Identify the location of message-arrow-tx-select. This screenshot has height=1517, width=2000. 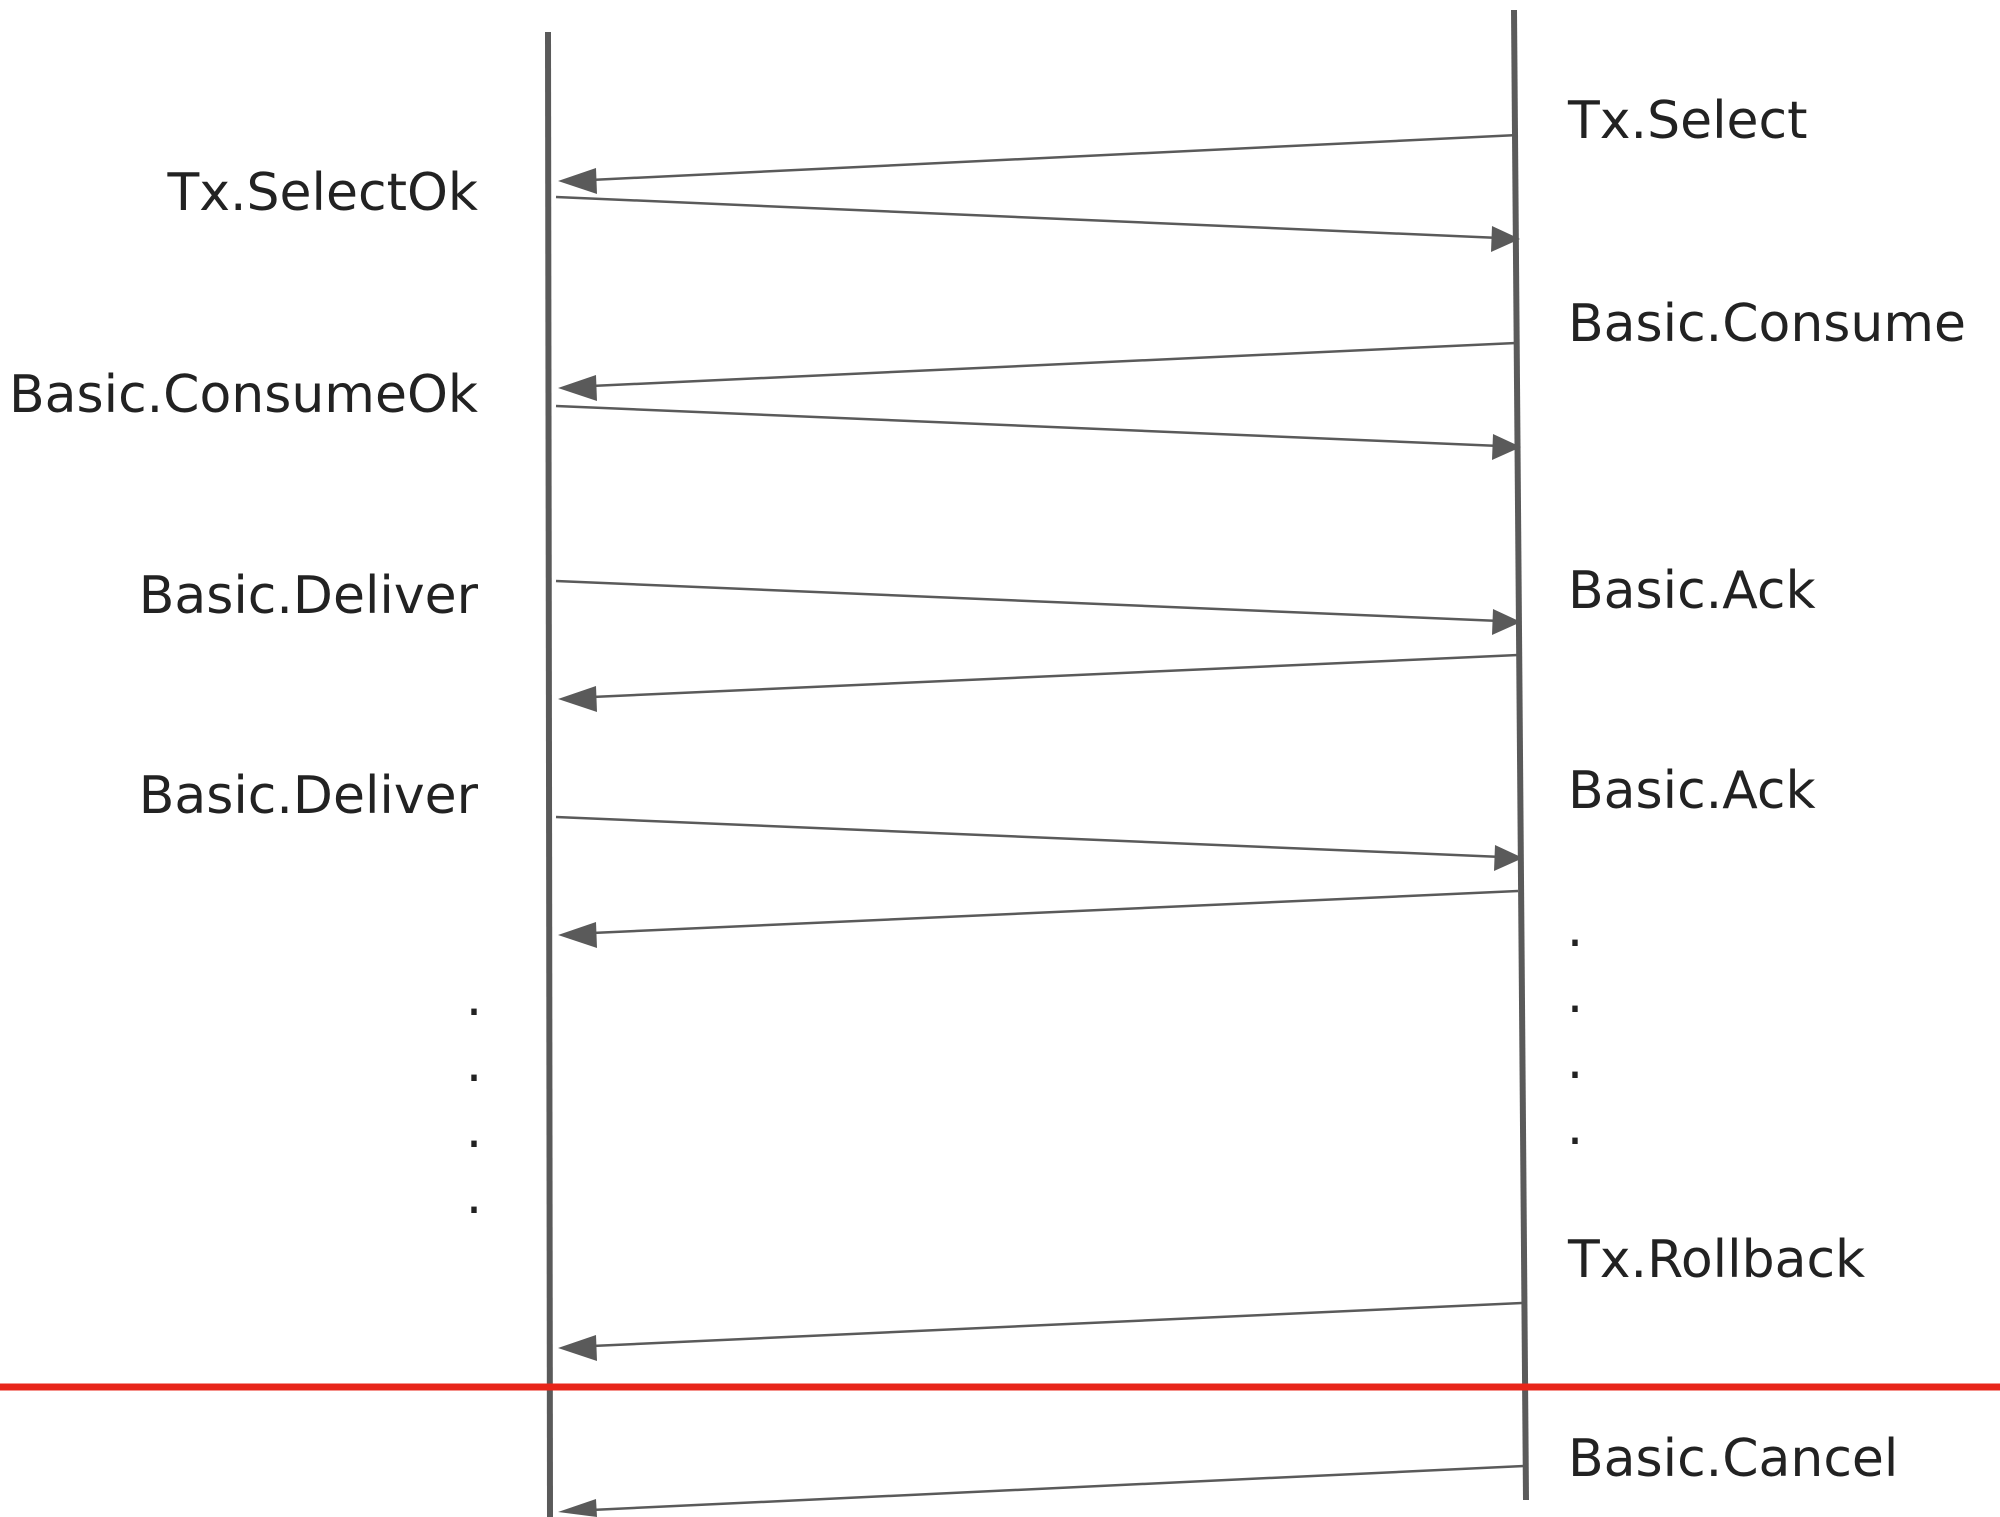
(1038, 163).